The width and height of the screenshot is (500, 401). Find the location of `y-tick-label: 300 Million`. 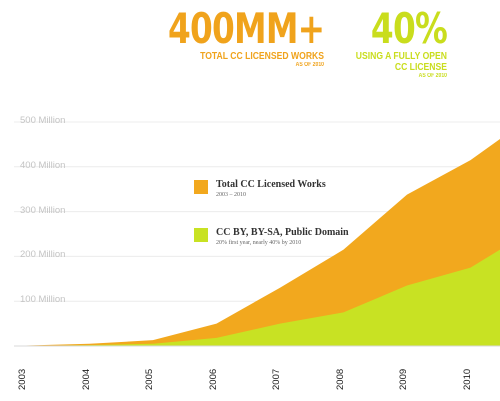

y-tick-label: 300 Million is located at coordinates (43, 210).